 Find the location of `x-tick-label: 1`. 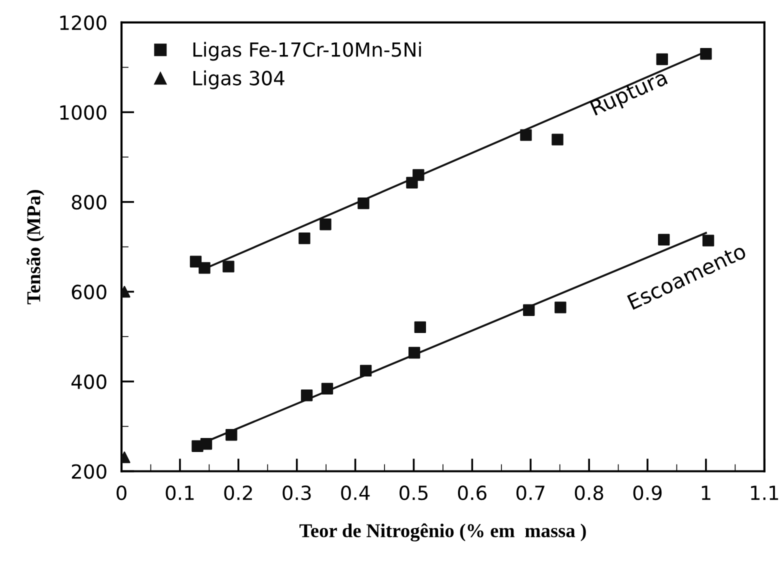

x-tick-label: 1 is located at coordinates (706, 493).